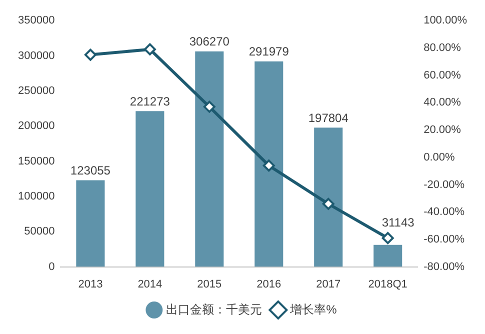 This screenshot has height=334, width=485. What do you see at coordinates (328, 284) in the screenshot?
I see `x-tick-label: 2017` at bounding box center [328, 284].